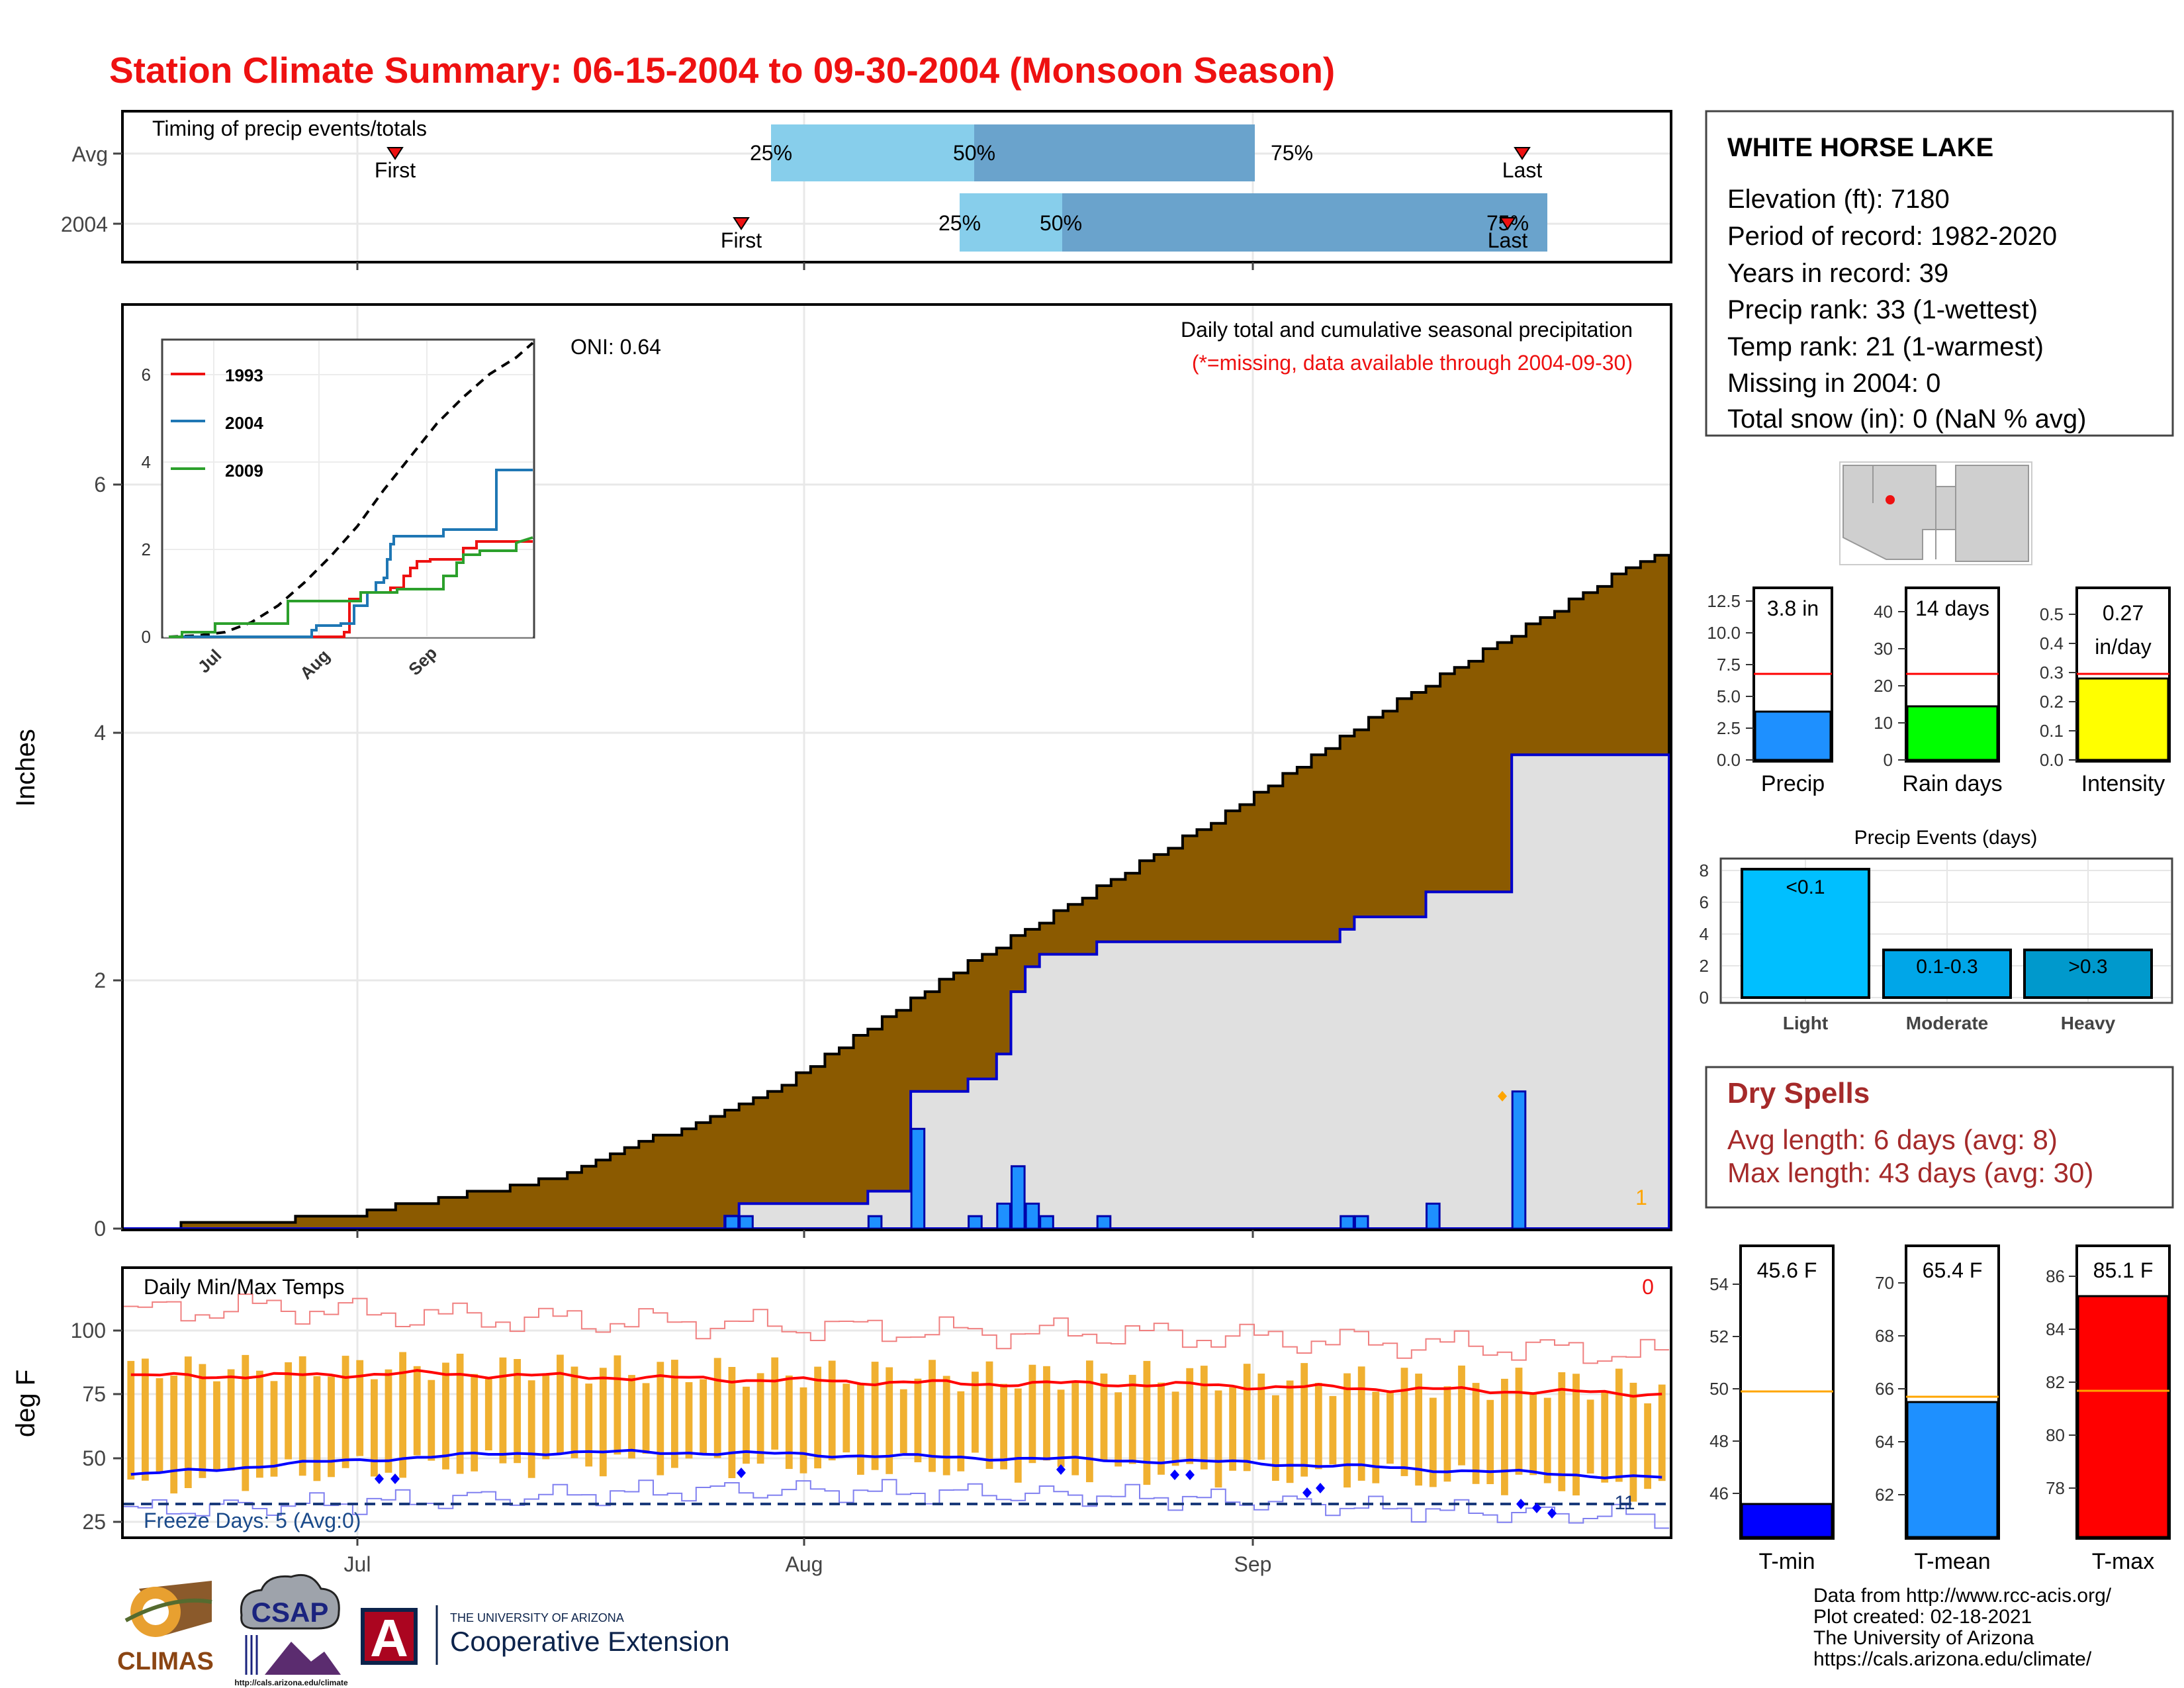 This screenshot has height=1688, width=2184. Describe the element at coordinates (146, 549) in the screenshot. I see `inset-ytick-2: 2` at that location.